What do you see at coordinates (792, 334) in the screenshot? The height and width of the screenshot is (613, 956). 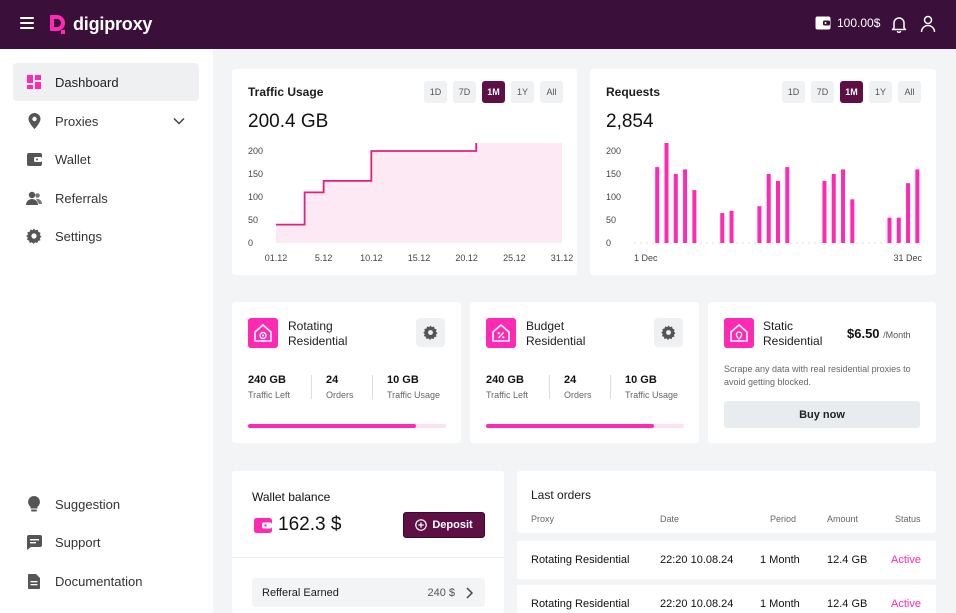 I see `product-name: Static Residential` at bounding box center [792, 334].